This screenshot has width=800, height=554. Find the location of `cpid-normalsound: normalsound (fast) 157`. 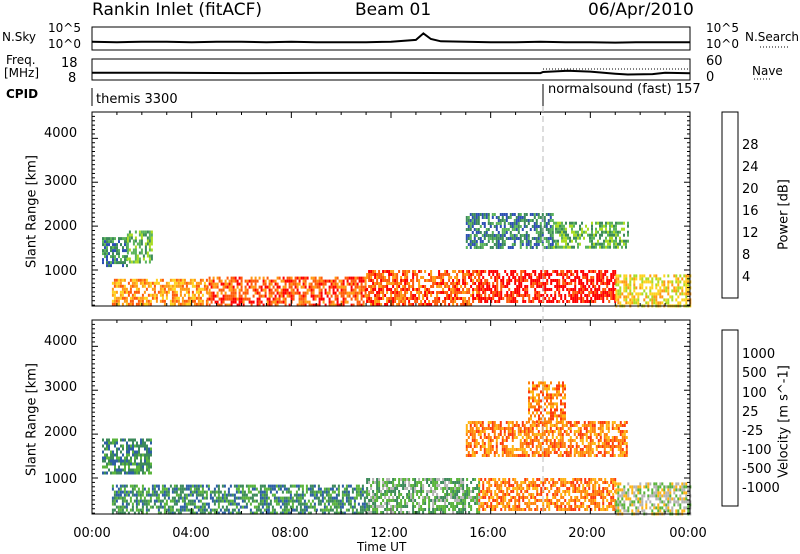

cpid-normalsound: normalsound (fast) 157 is located at coordinates (624, 89).